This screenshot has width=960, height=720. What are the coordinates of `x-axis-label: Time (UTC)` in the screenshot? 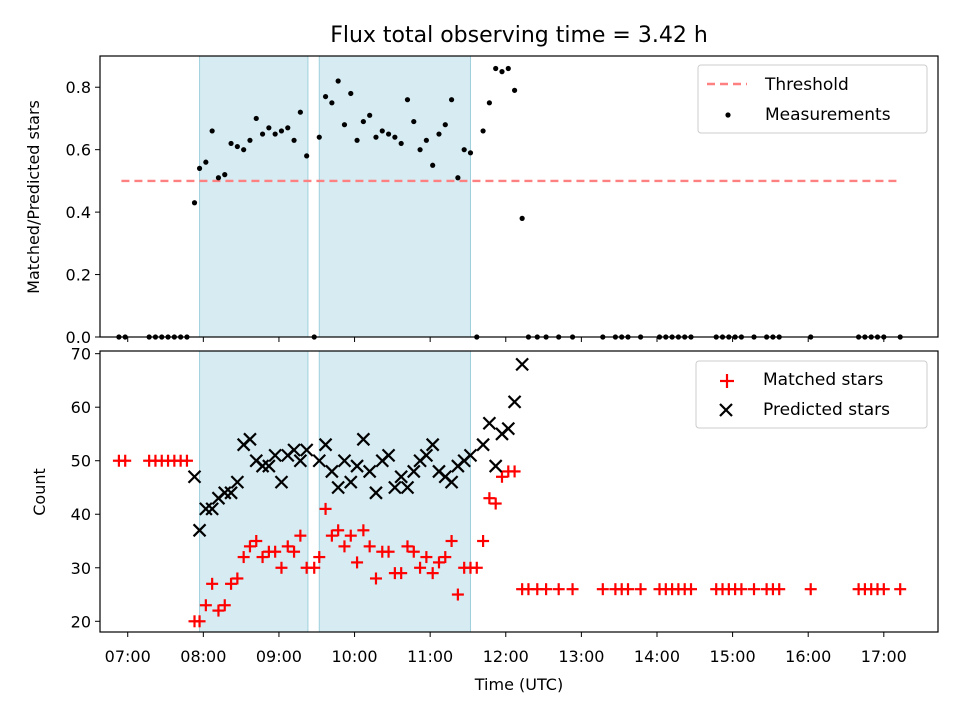 It's located at (518, 684).